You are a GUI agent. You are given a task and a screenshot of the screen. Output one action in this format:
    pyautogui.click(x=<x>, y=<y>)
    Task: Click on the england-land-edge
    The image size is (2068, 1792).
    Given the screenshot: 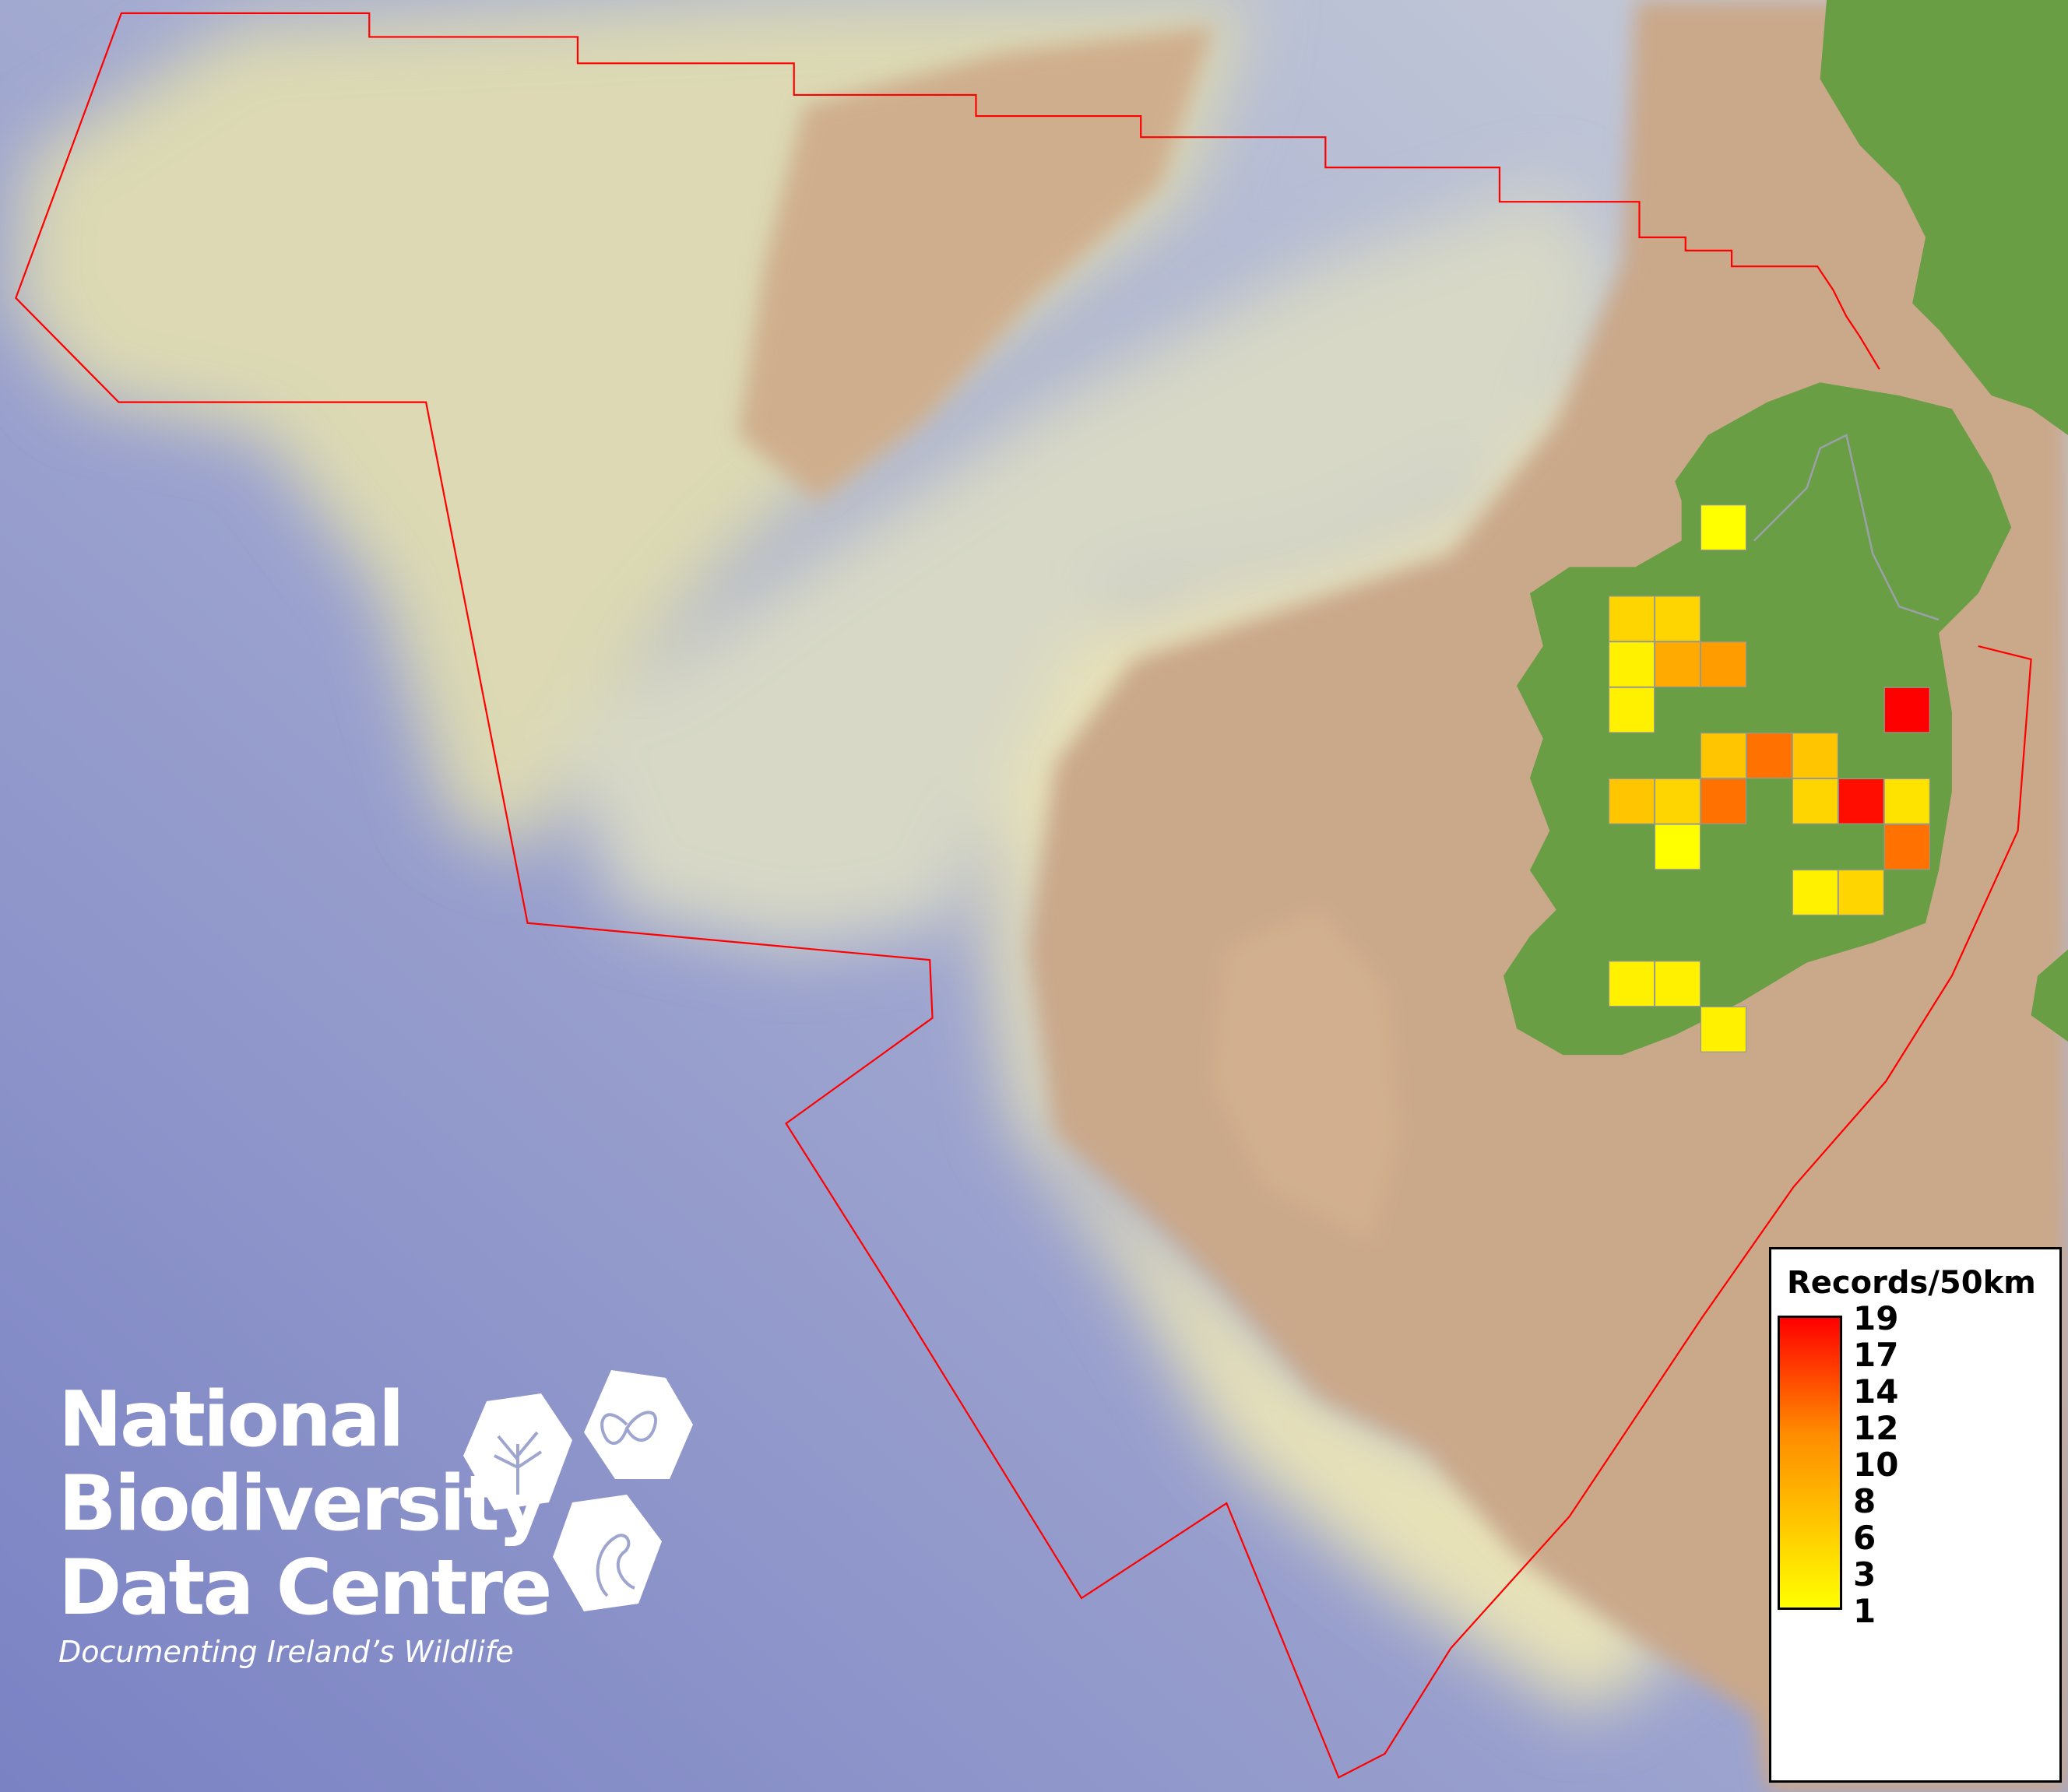 What is the action you would take?
    pyautogui.click(x=2049, y=995)
    